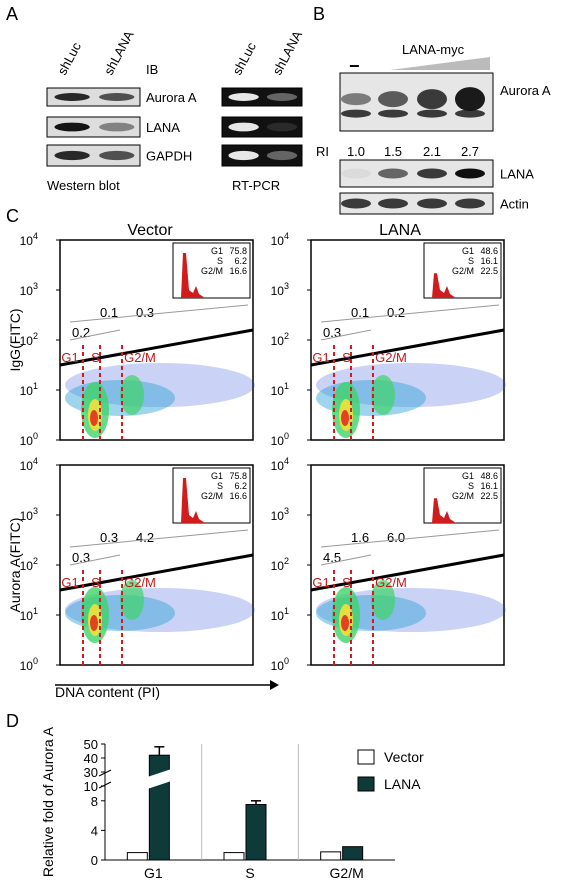  I want to click on inset-value: 6.2, so click(240, 261).